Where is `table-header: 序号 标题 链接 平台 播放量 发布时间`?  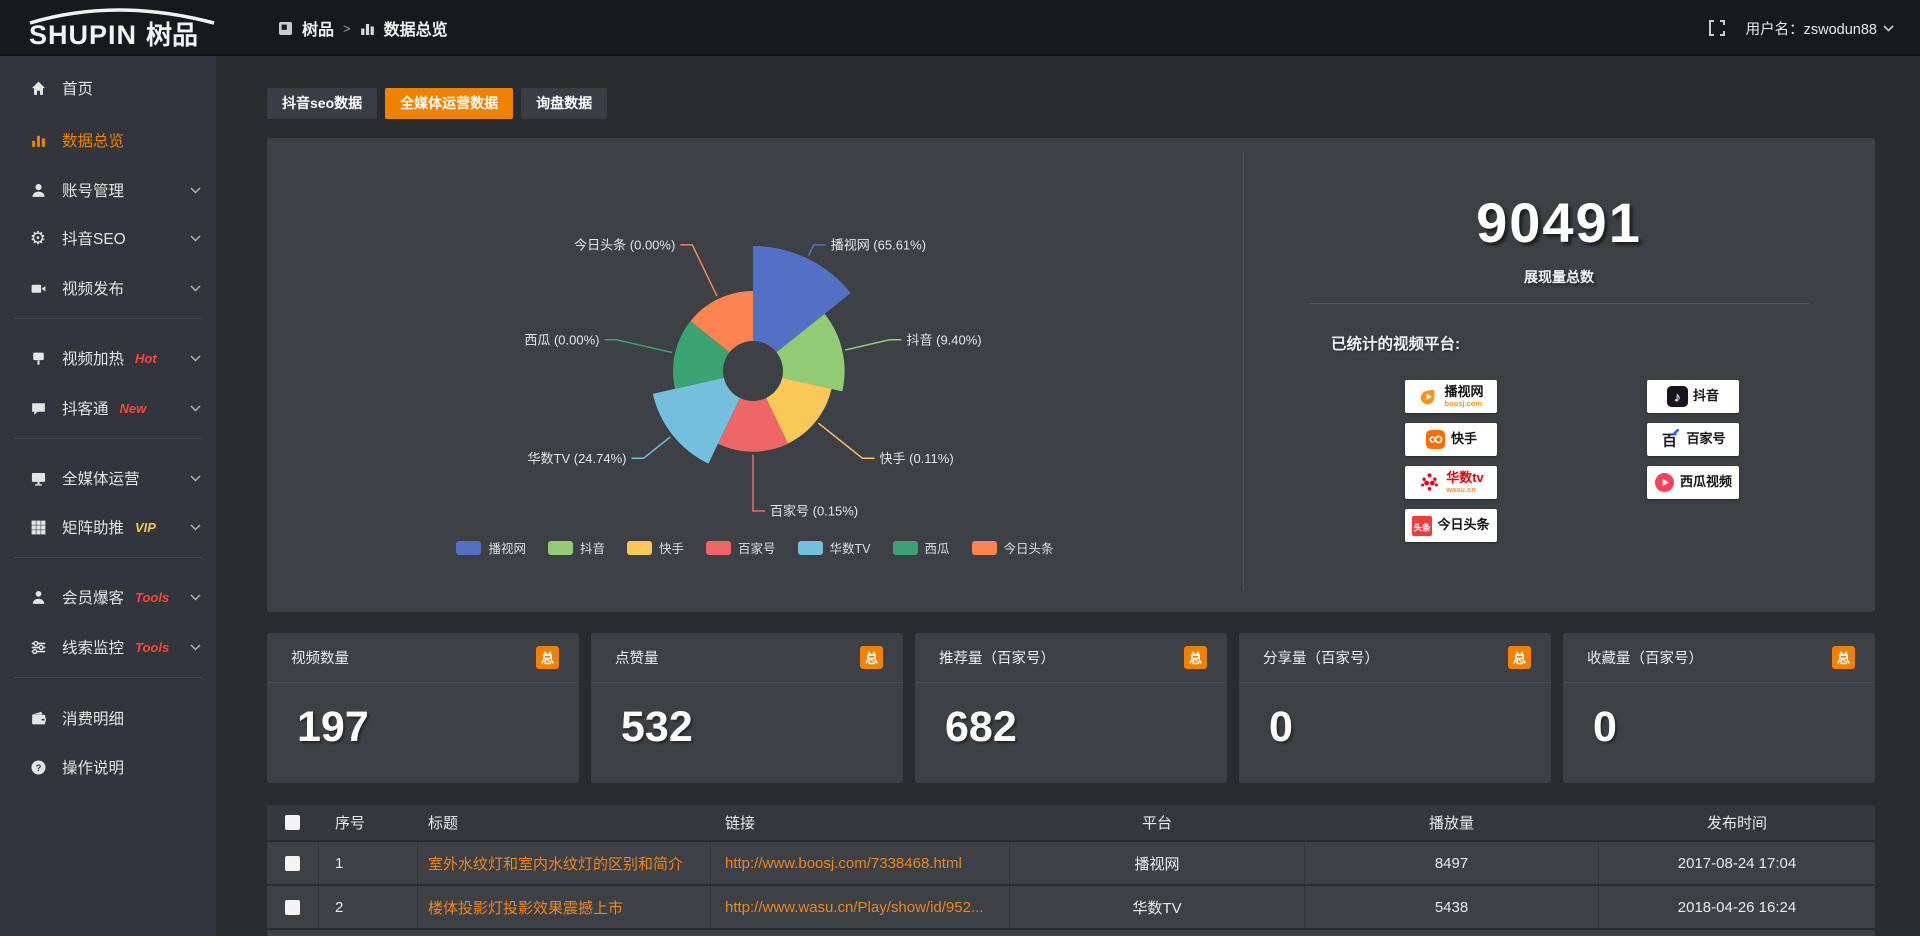 table-header: 序号 标题 链接 平台 播放量 发布时间 is located at coordinates (1071, 822).